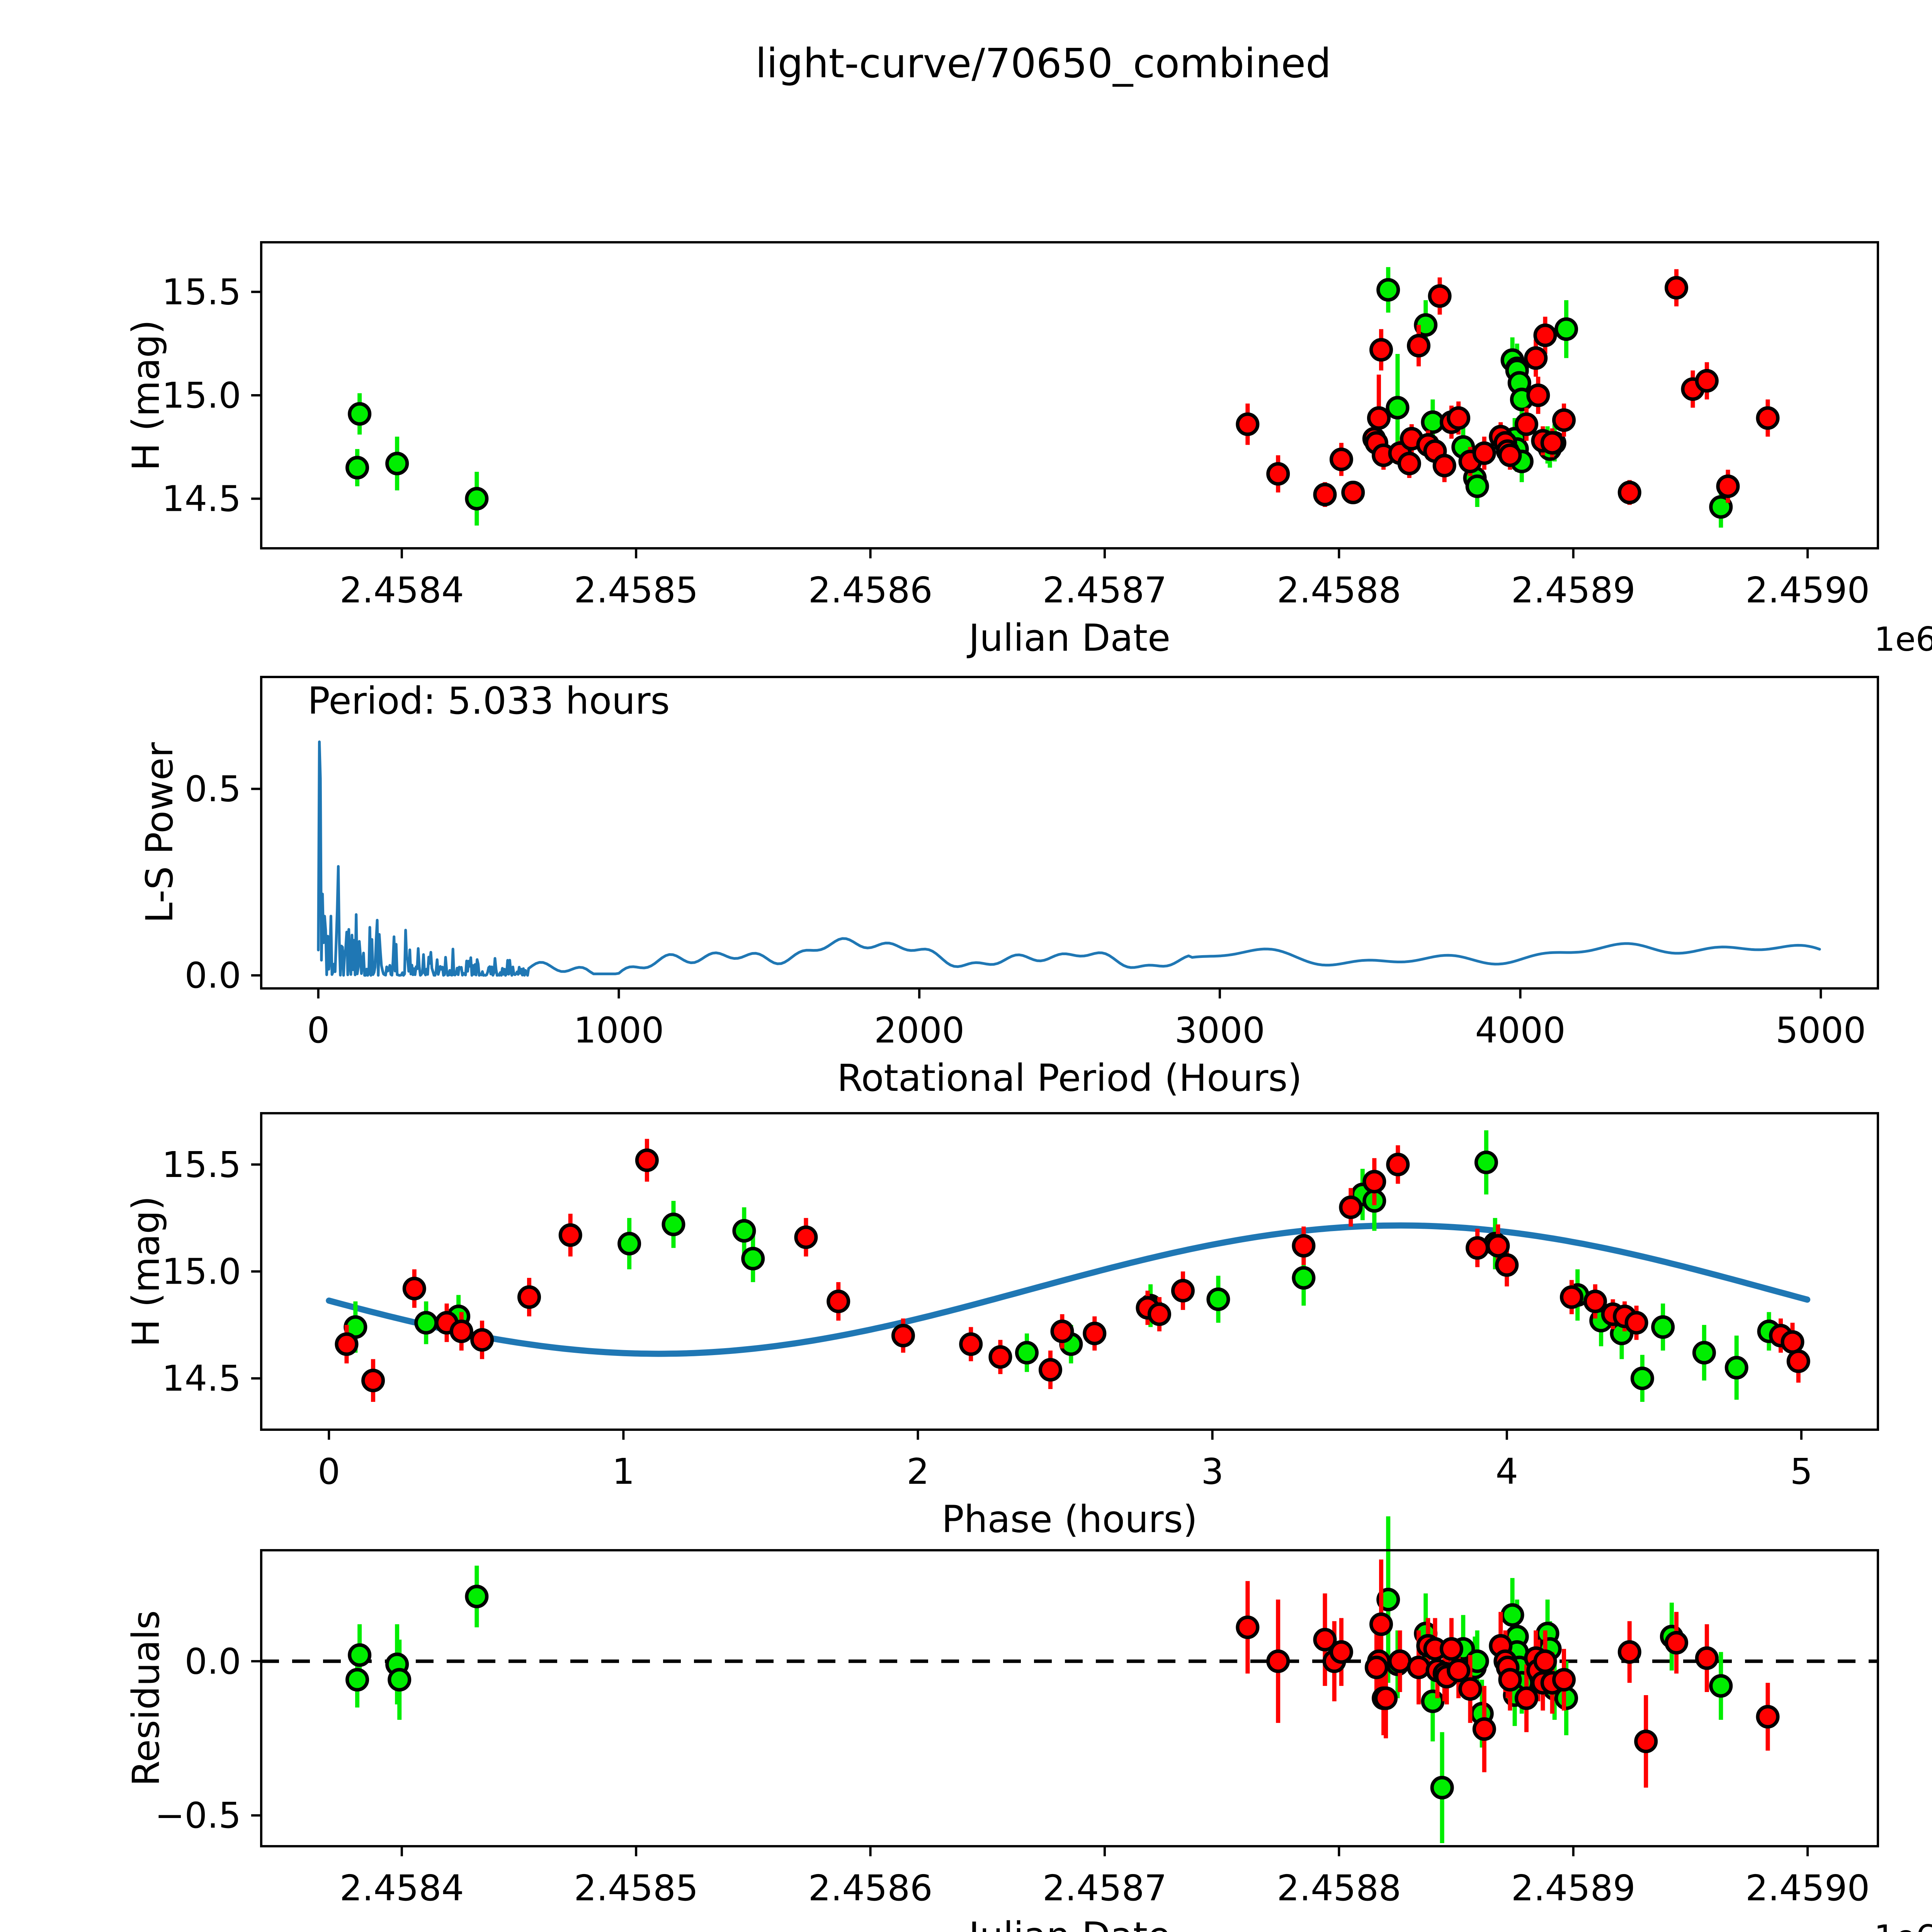 The image size is (1932, 1932). Describe the element at coordinates (618, 1030) in the screenshot. I see `x-tick-label: 1000` at that location.